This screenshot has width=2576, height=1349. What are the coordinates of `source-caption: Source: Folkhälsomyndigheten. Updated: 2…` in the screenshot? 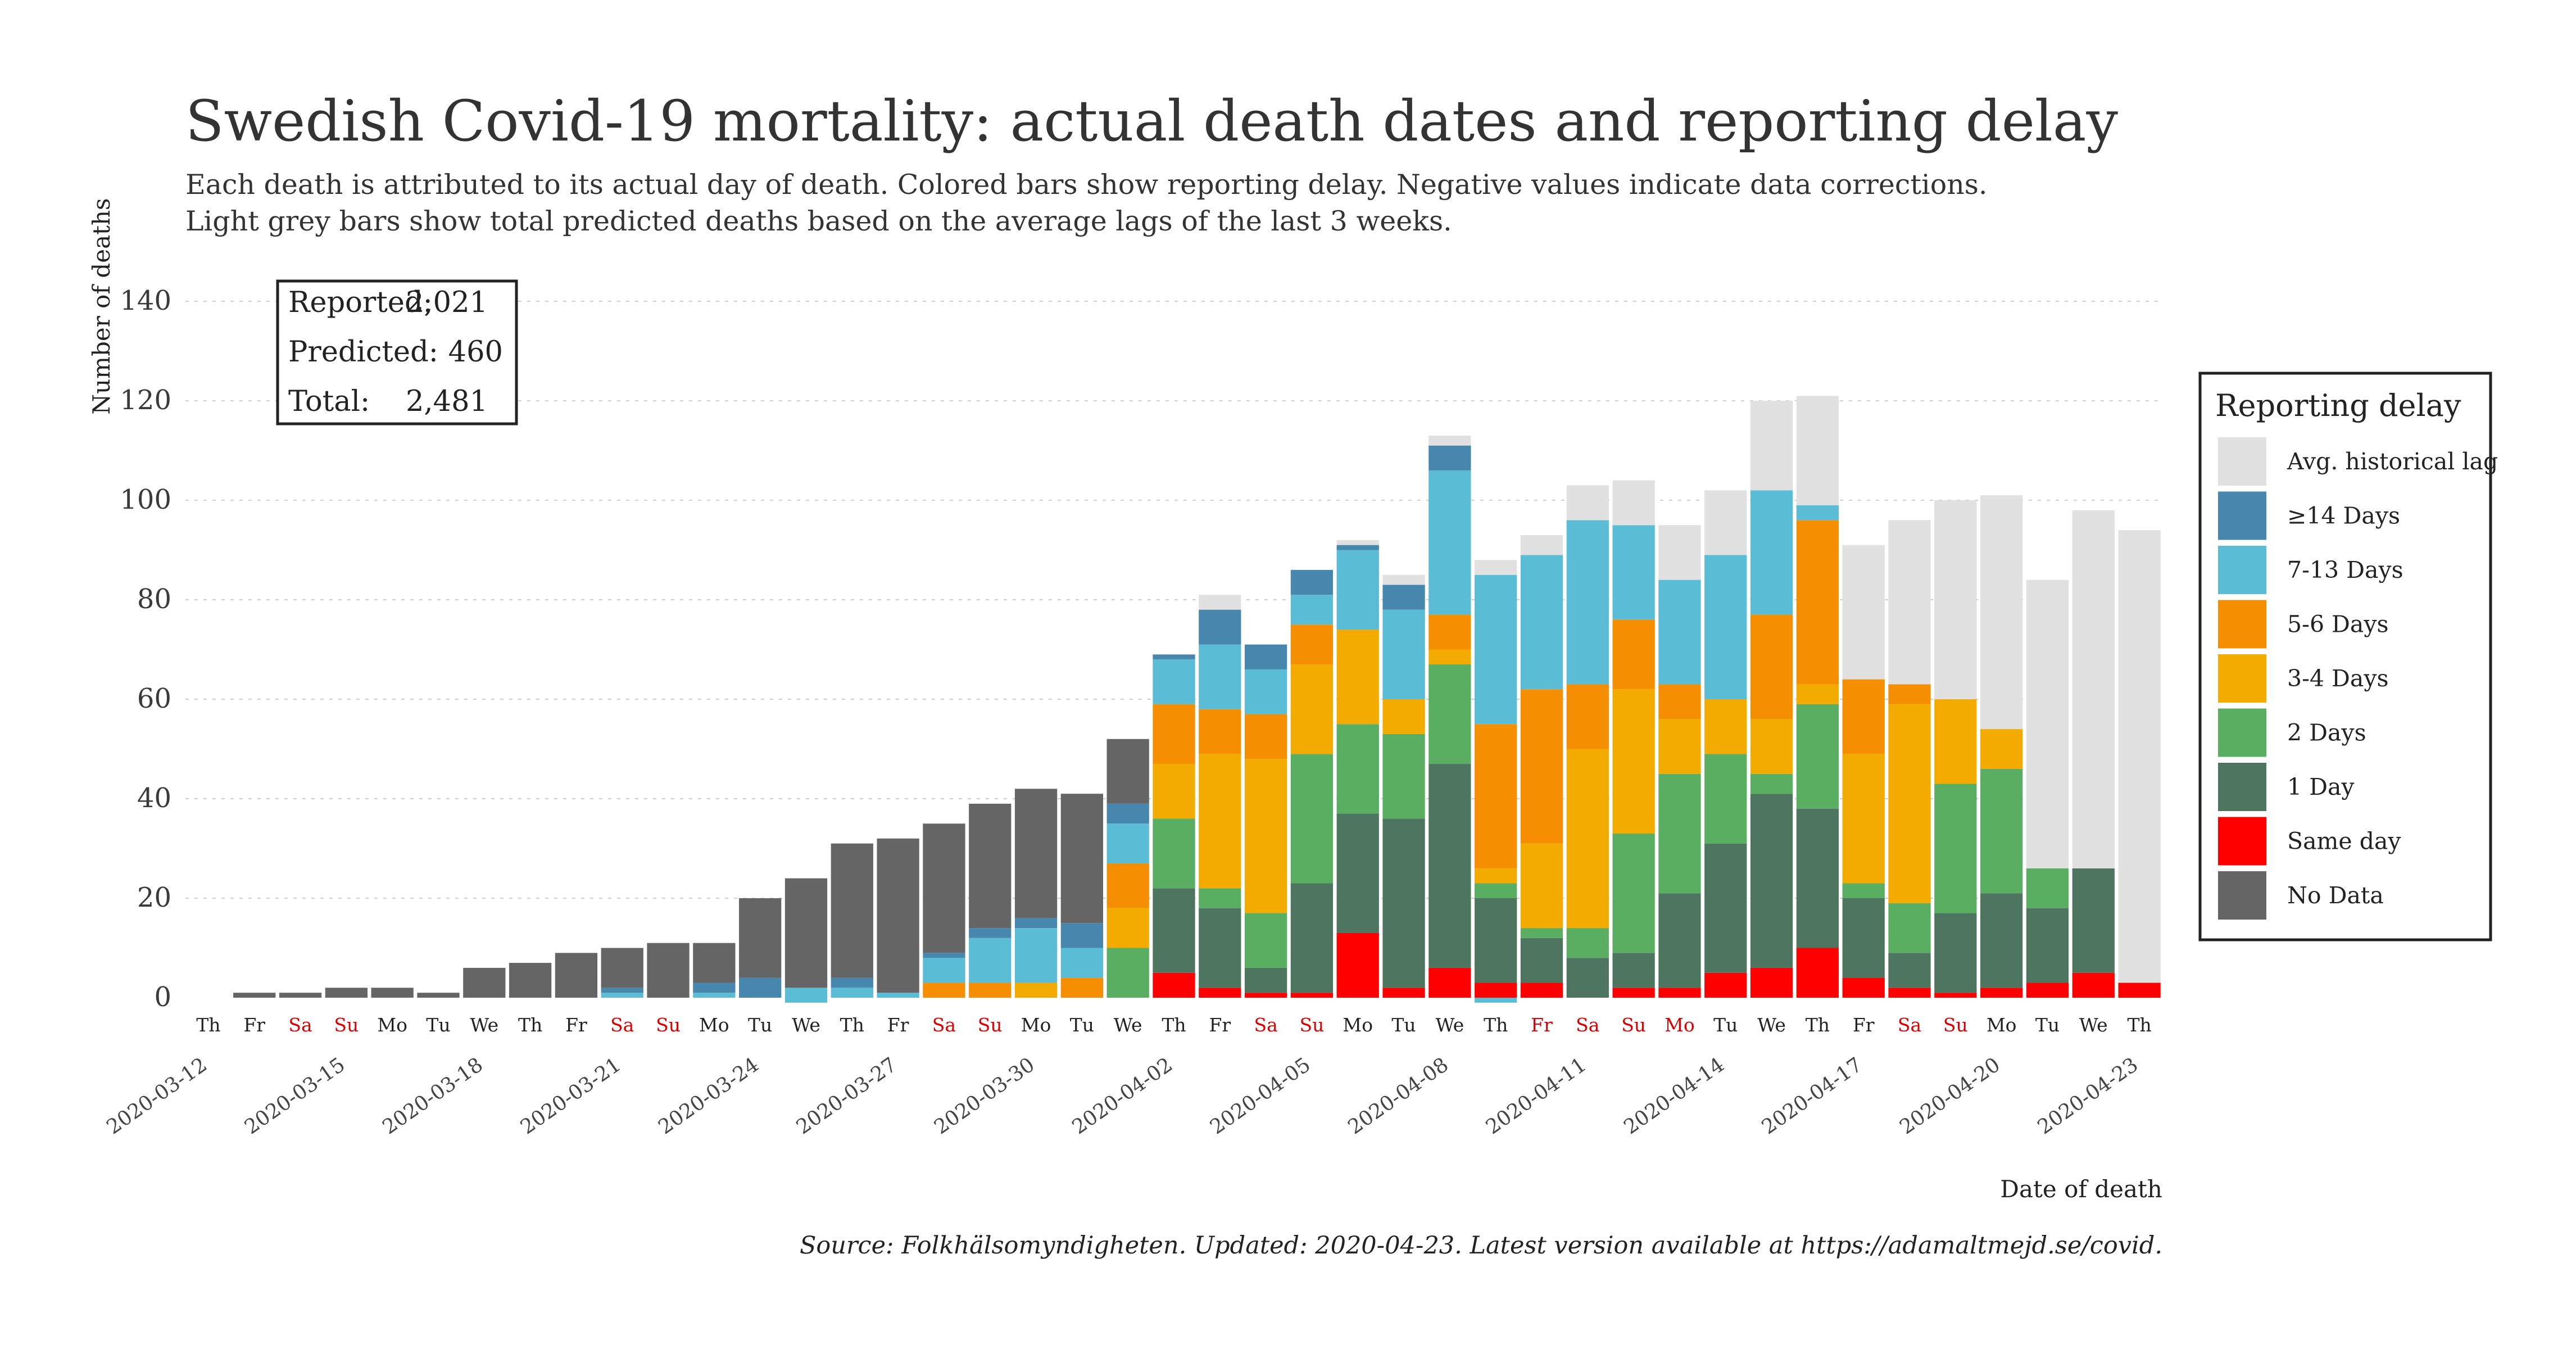 It's located at (1481, 1246).